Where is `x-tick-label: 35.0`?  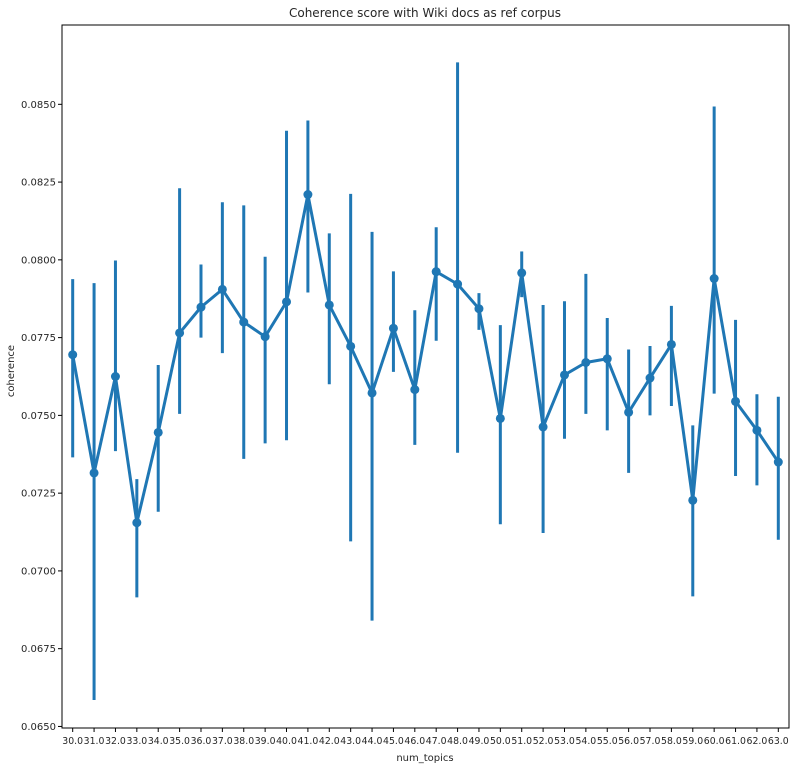 x-tick-label: 35.0 is located at coordinates (179, 741).